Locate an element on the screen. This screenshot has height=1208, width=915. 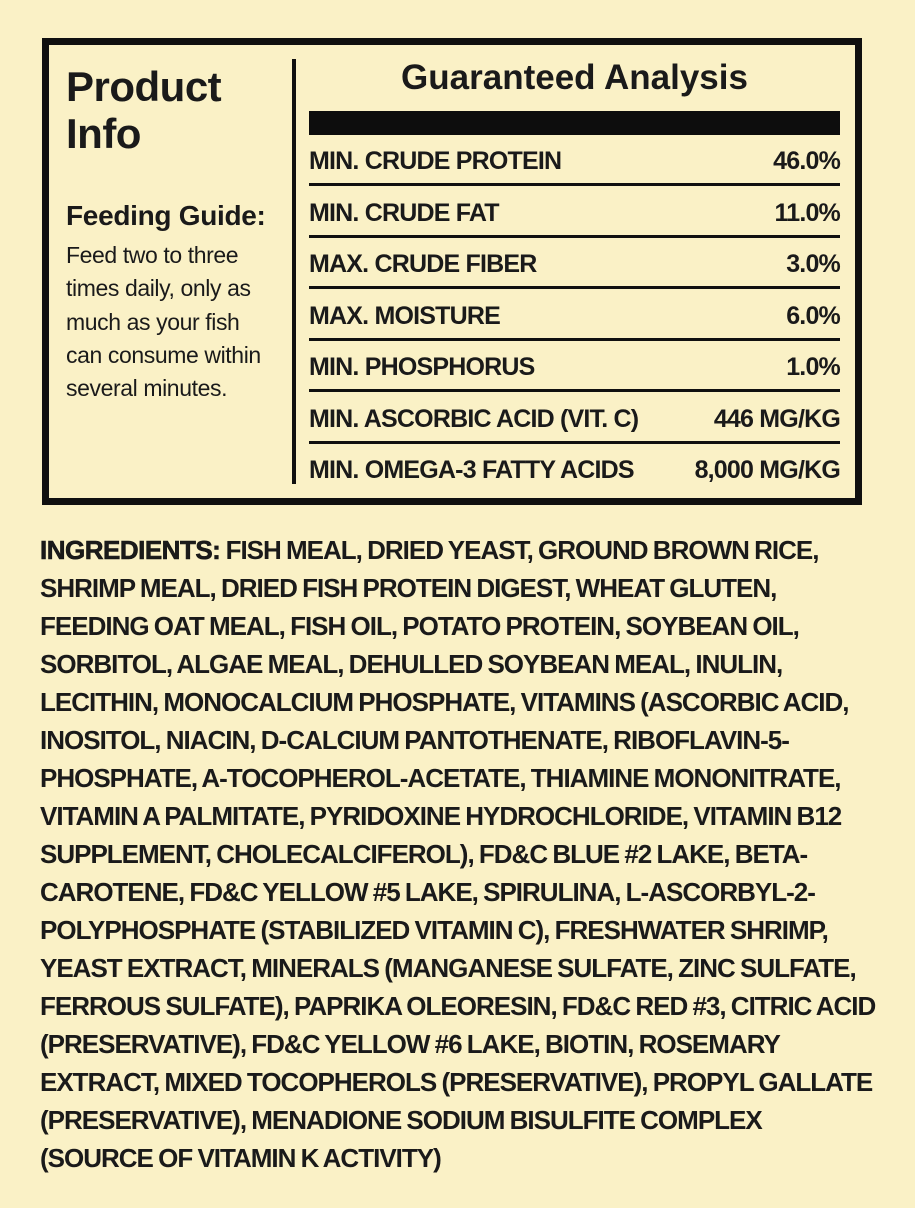
analysis-row-label: MAX. CRUDE FIBER is located at coordinates (423, 264).